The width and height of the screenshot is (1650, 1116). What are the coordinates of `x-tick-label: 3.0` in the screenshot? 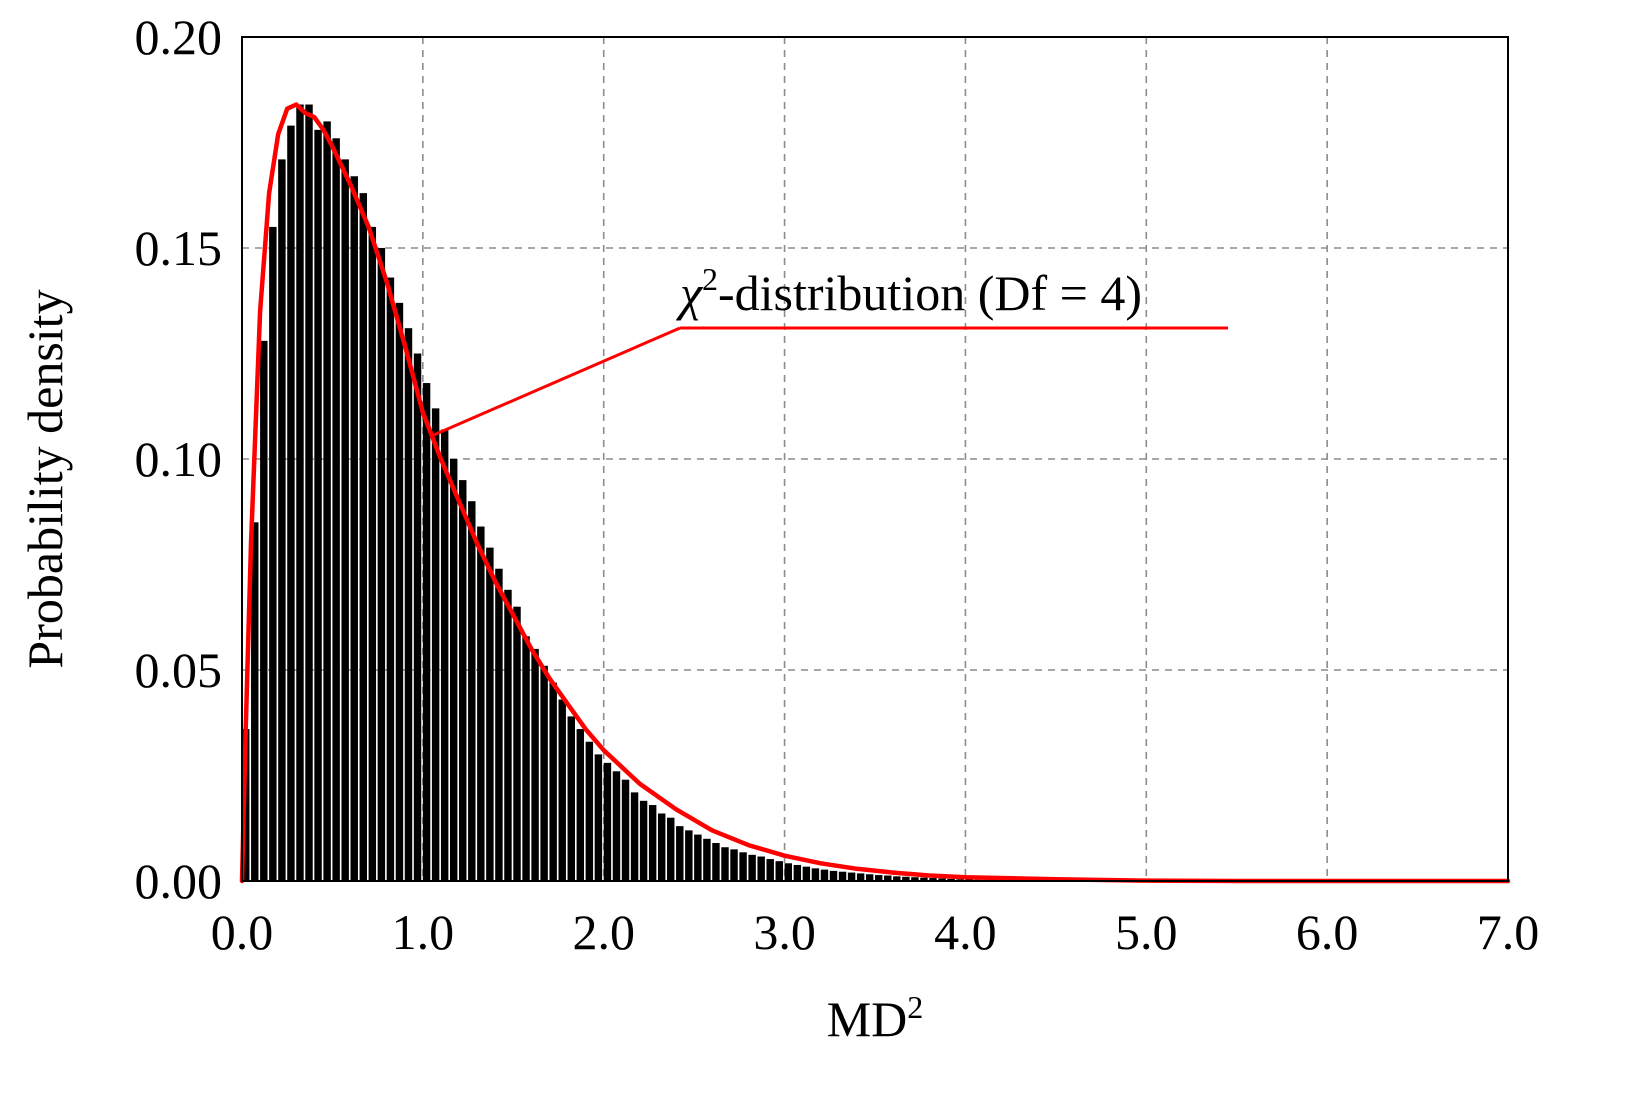 It's located at (784, 932).